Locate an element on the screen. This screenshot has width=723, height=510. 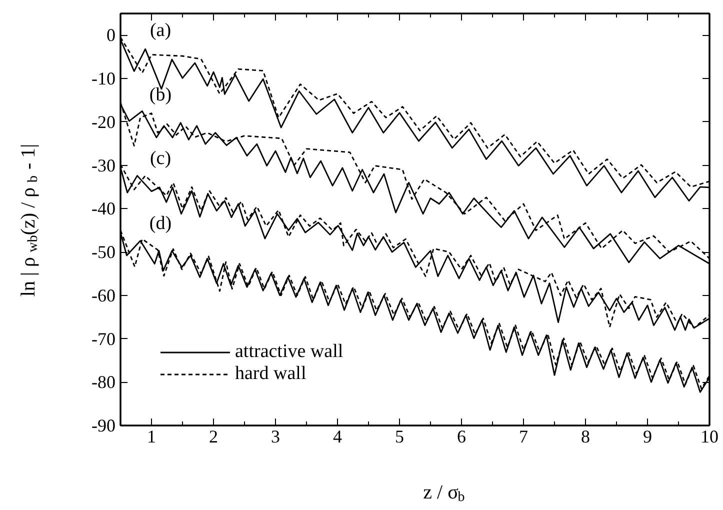
x-tick-label: 1 is located at coordinates (151, 436).